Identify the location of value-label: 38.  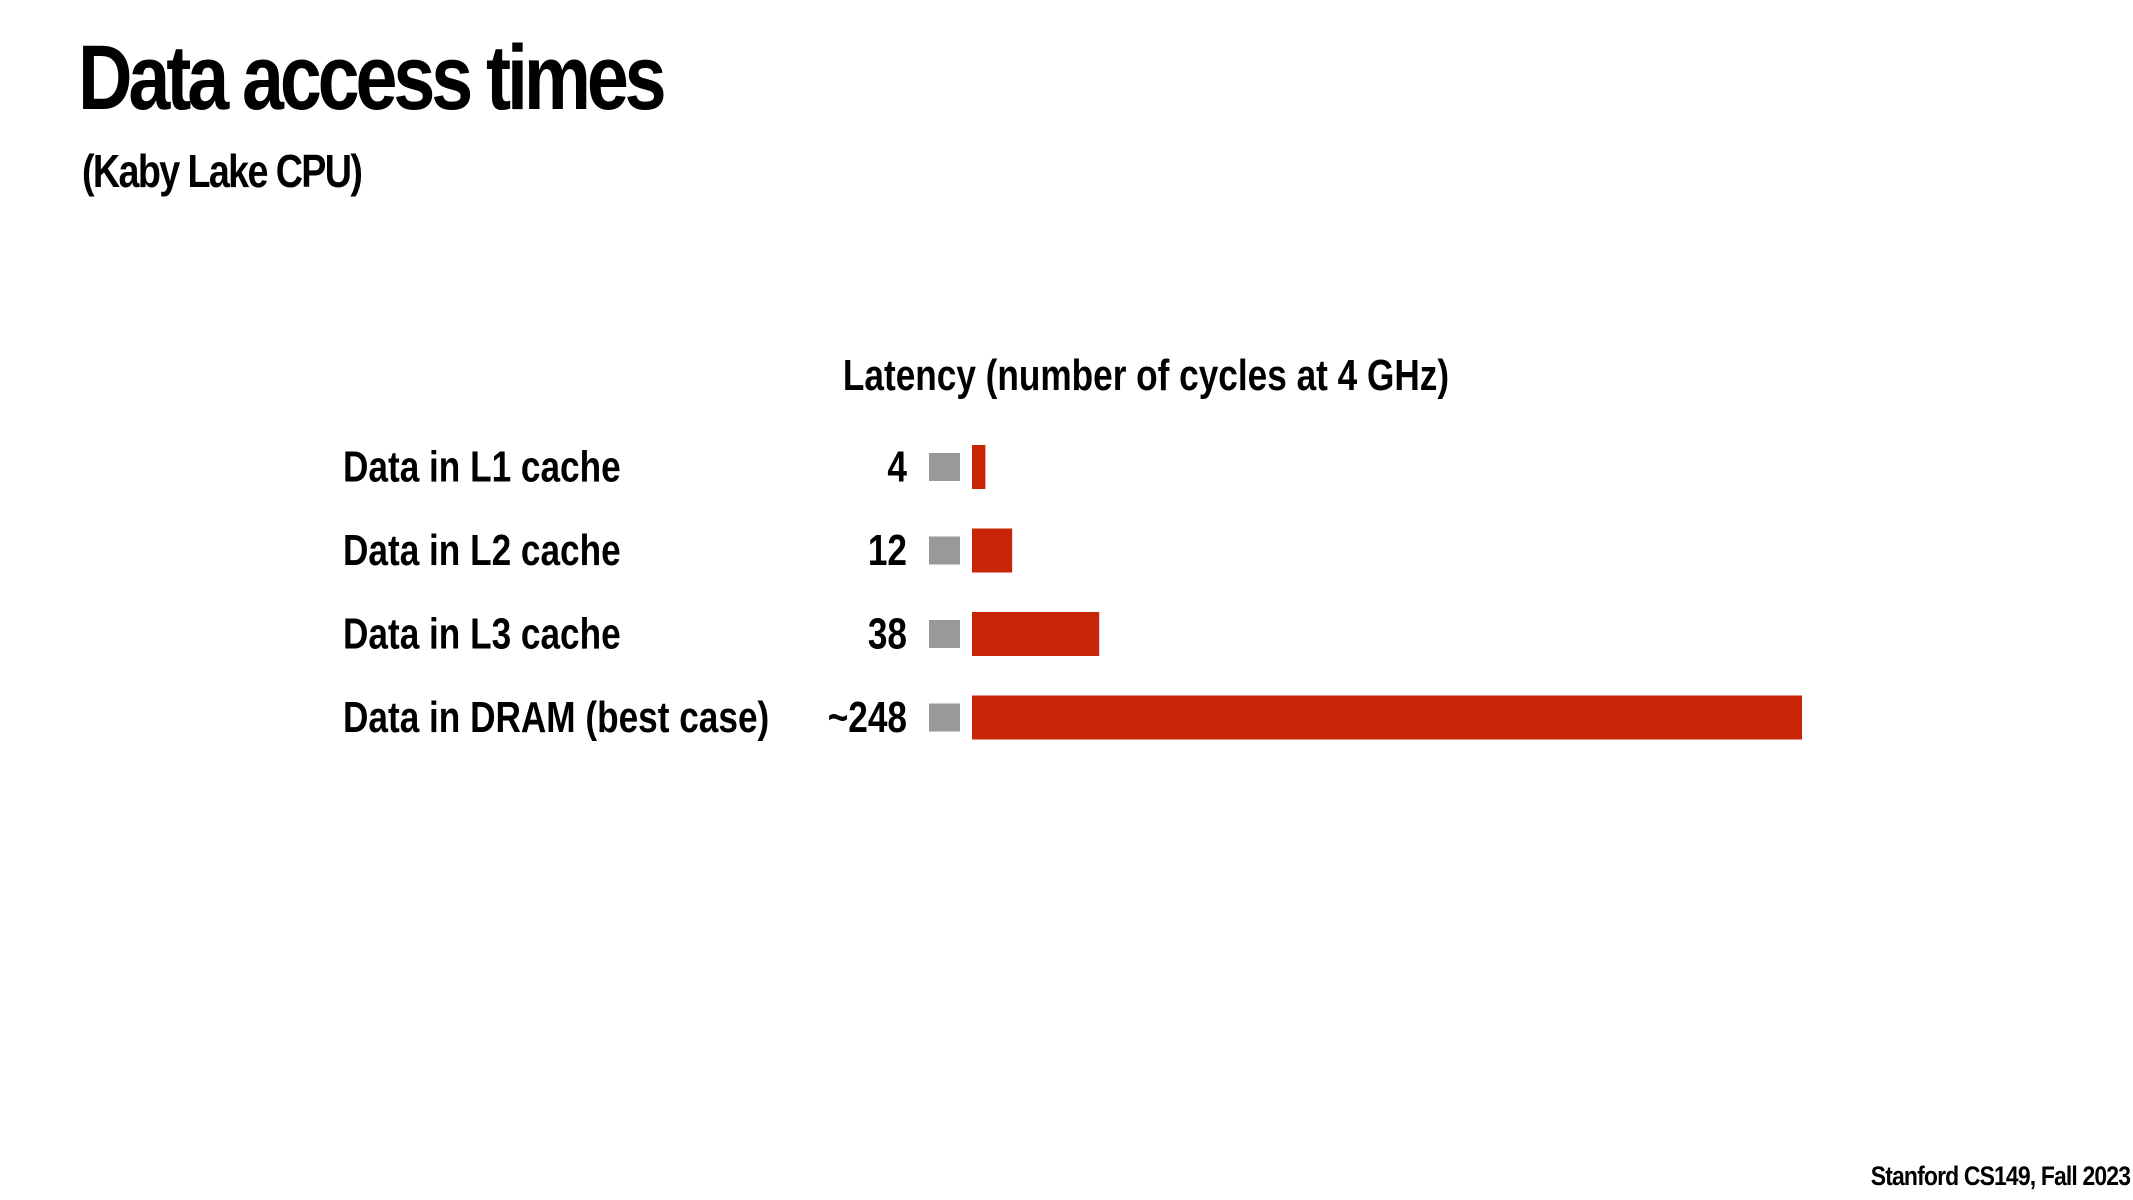
(887, 634).